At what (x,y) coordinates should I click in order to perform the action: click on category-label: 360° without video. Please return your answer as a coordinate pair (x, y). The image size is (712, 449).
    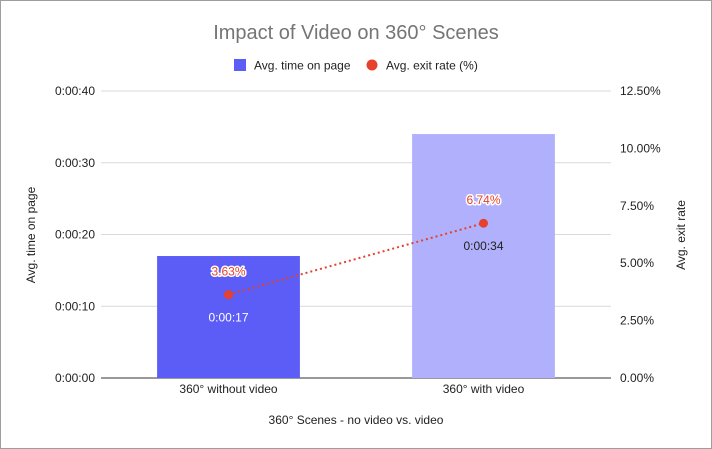
    Looking at the image, I should click on (228, 389).